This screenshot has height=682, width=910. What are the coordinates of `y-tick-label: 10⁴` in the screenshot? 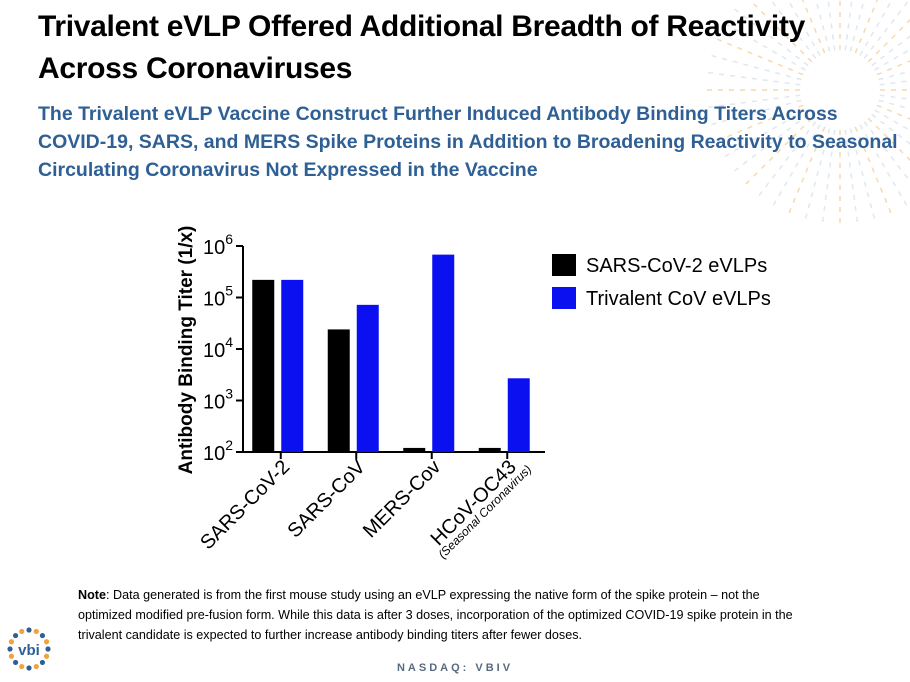 It's located at (218, 348).